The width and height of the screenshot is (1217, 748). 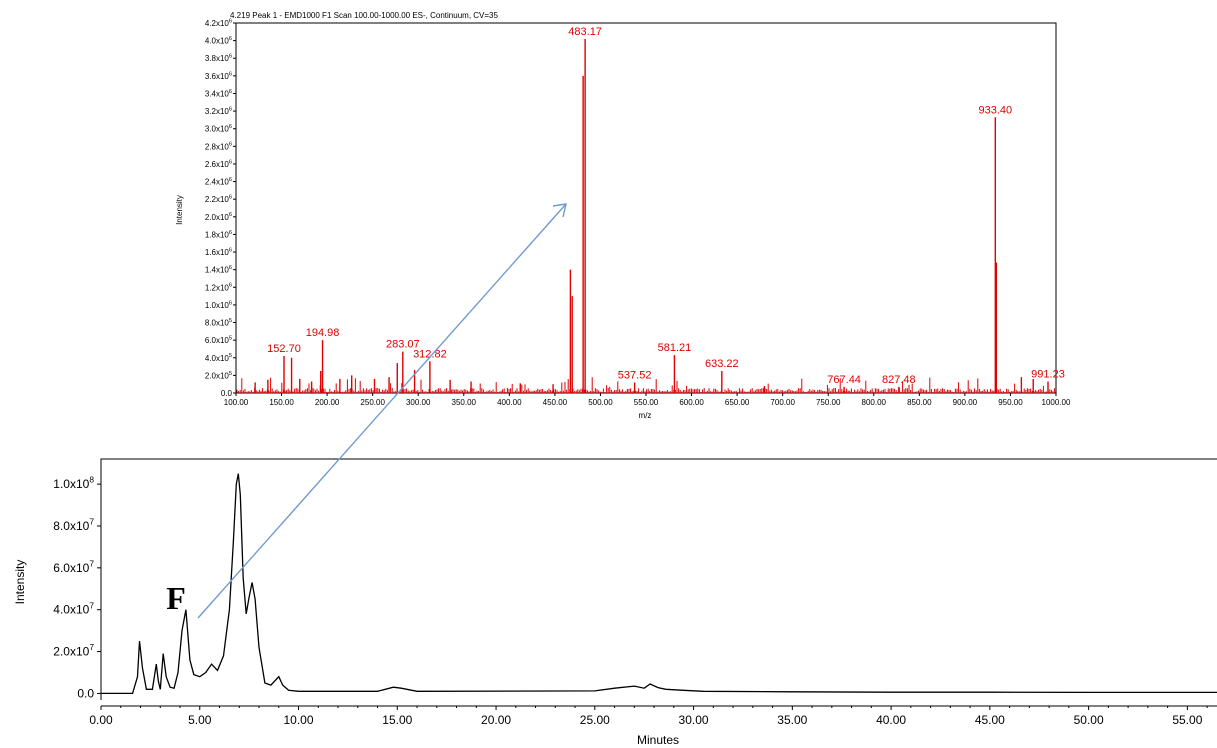 I want to click on x-tick-label: 200.00, so click(x=327, y=402).